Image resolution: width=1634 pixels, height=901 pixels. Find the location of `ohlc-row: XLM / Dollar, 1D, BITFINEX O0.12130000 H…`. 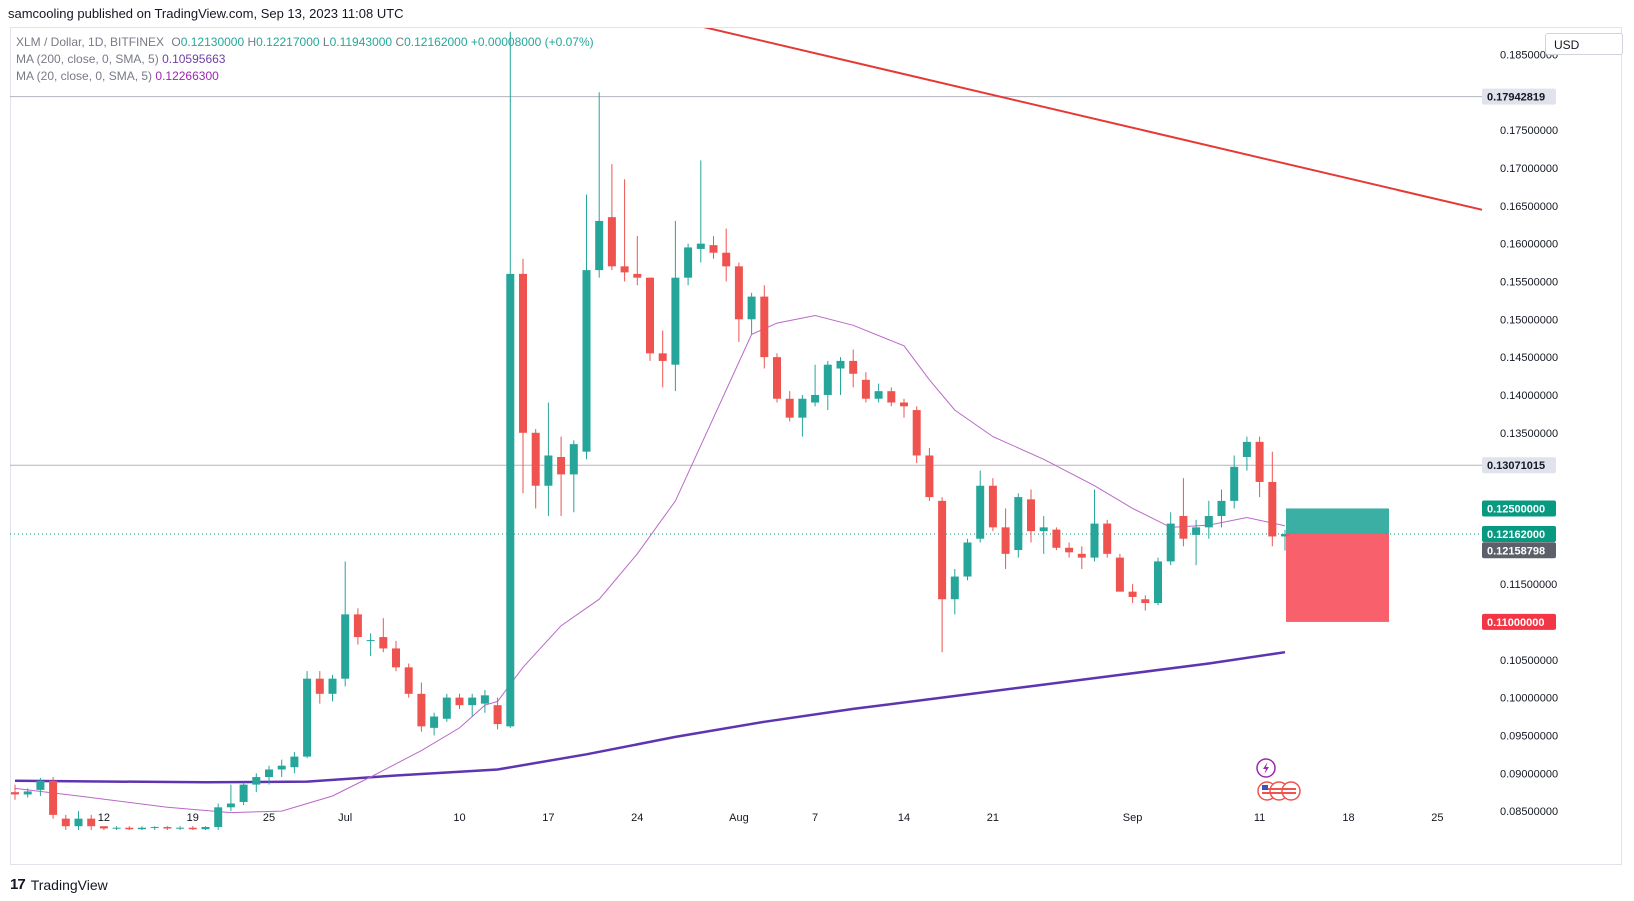

ohlc-row: XLM / Dollar, 1D, BITFINEX O0.12130000 H… is located at coordinates (305, 42).